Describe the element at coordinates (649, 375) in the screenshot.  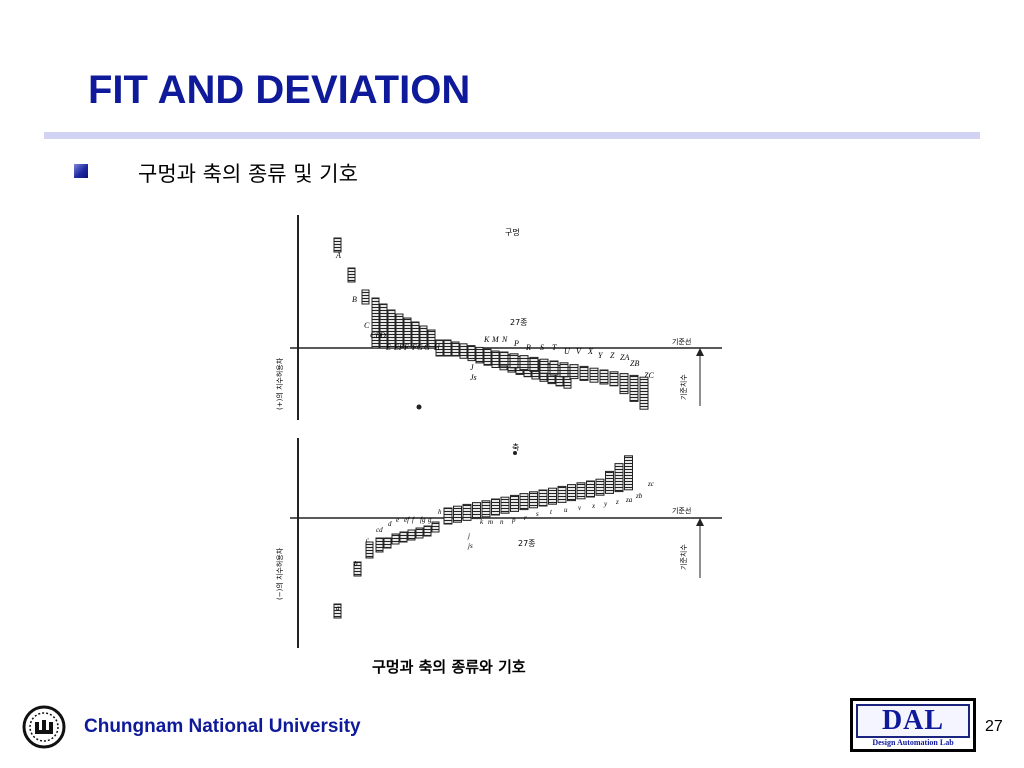
I see `hole-letter-zc: ZC` at that location.